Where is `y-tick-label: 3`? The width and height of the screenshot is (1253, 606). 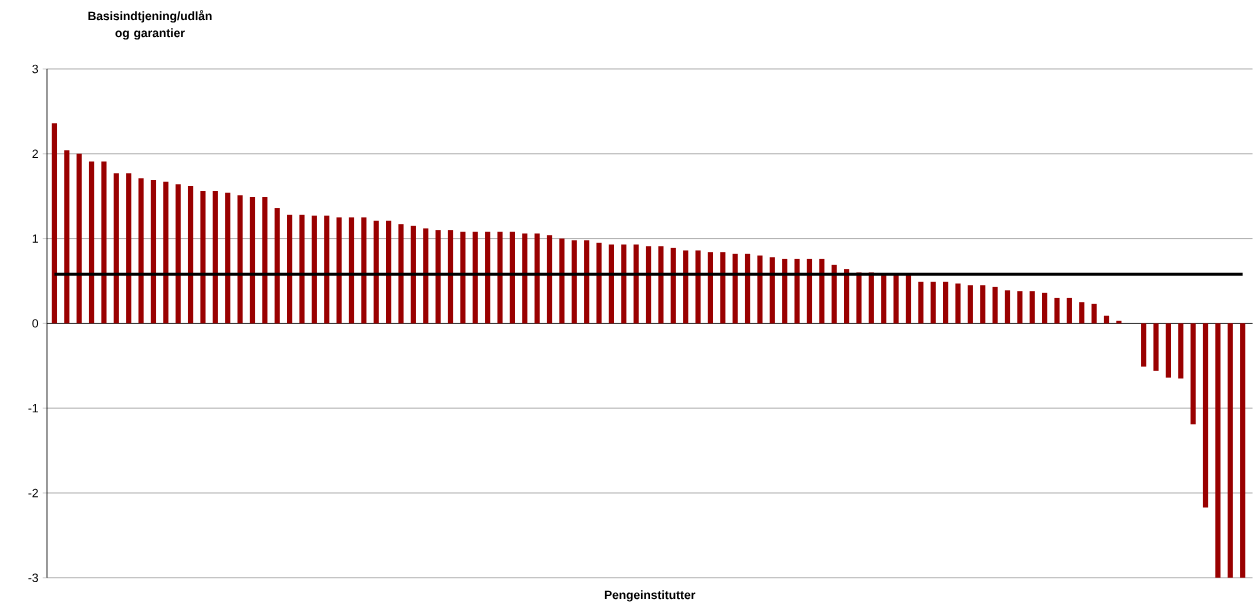
y-tick-label: 3 is located at coordinates (35, 69).